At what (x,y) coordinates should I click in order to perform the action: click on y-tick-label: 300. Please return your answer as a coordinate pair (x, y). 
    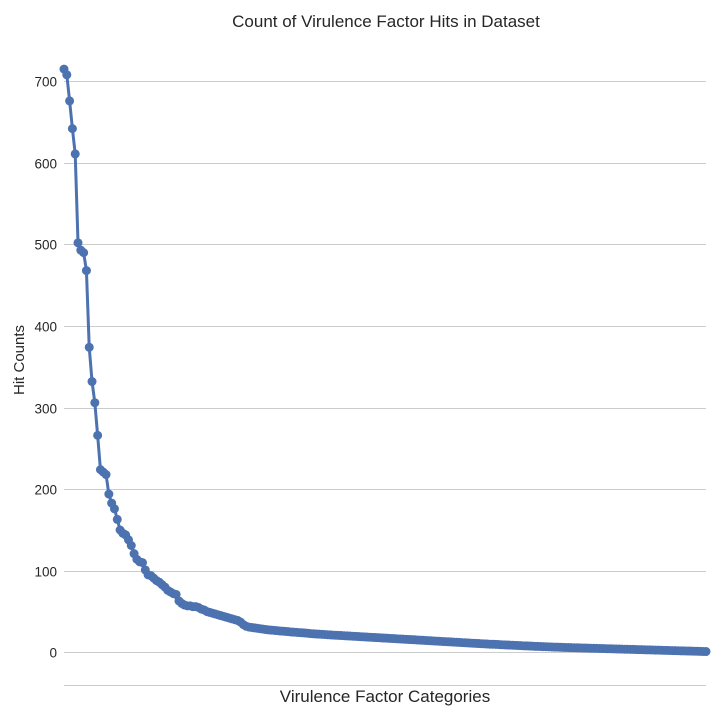
    Looking at the image, I should click on (45, 409).